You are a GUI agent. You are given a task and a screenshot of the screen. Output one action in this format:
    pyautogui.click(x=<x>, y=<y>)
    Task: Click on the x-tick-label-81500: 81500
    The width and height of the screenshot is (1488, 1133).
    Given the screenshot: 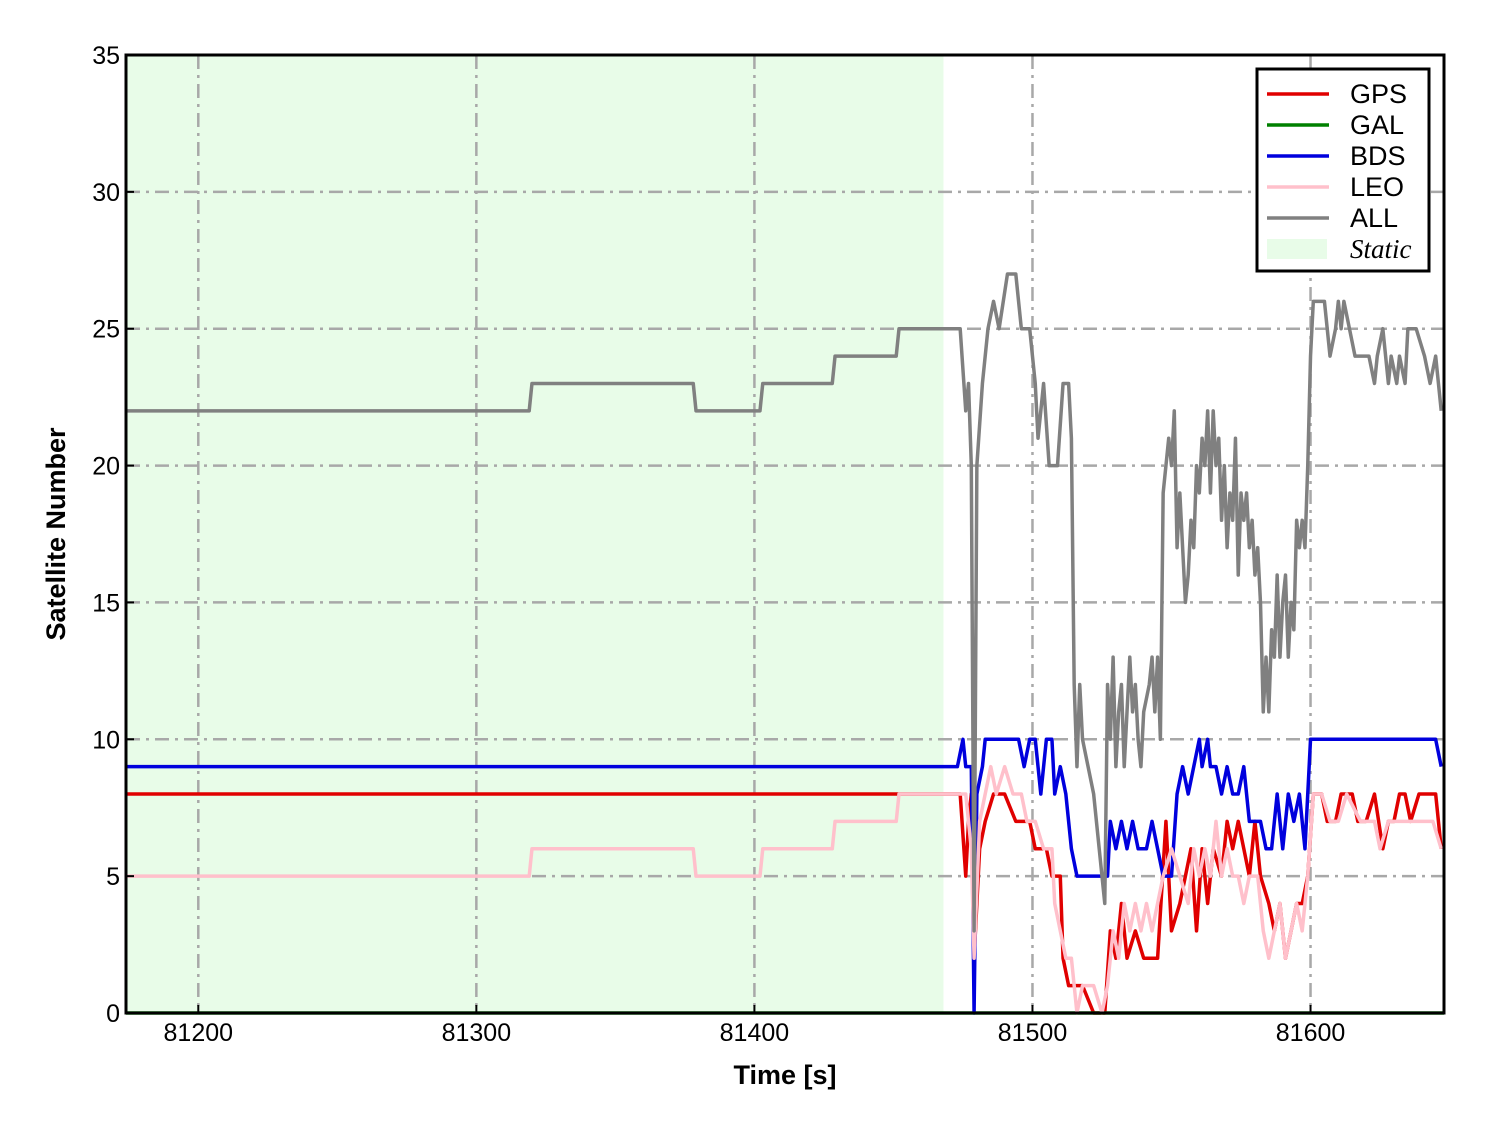 What is the action you would take?
    pyautogui.click(x=1033, y=1033)
    